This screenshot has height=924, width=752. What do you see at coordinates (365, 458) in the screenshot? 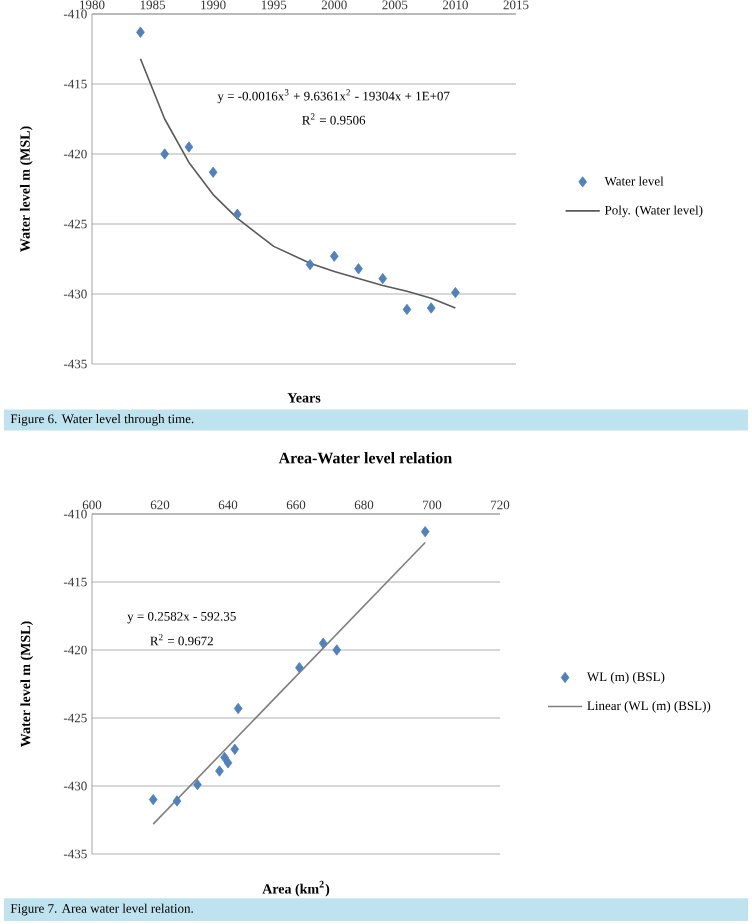
I see `chart-title: Area-Water level relation` at bounding box center [365, 458].